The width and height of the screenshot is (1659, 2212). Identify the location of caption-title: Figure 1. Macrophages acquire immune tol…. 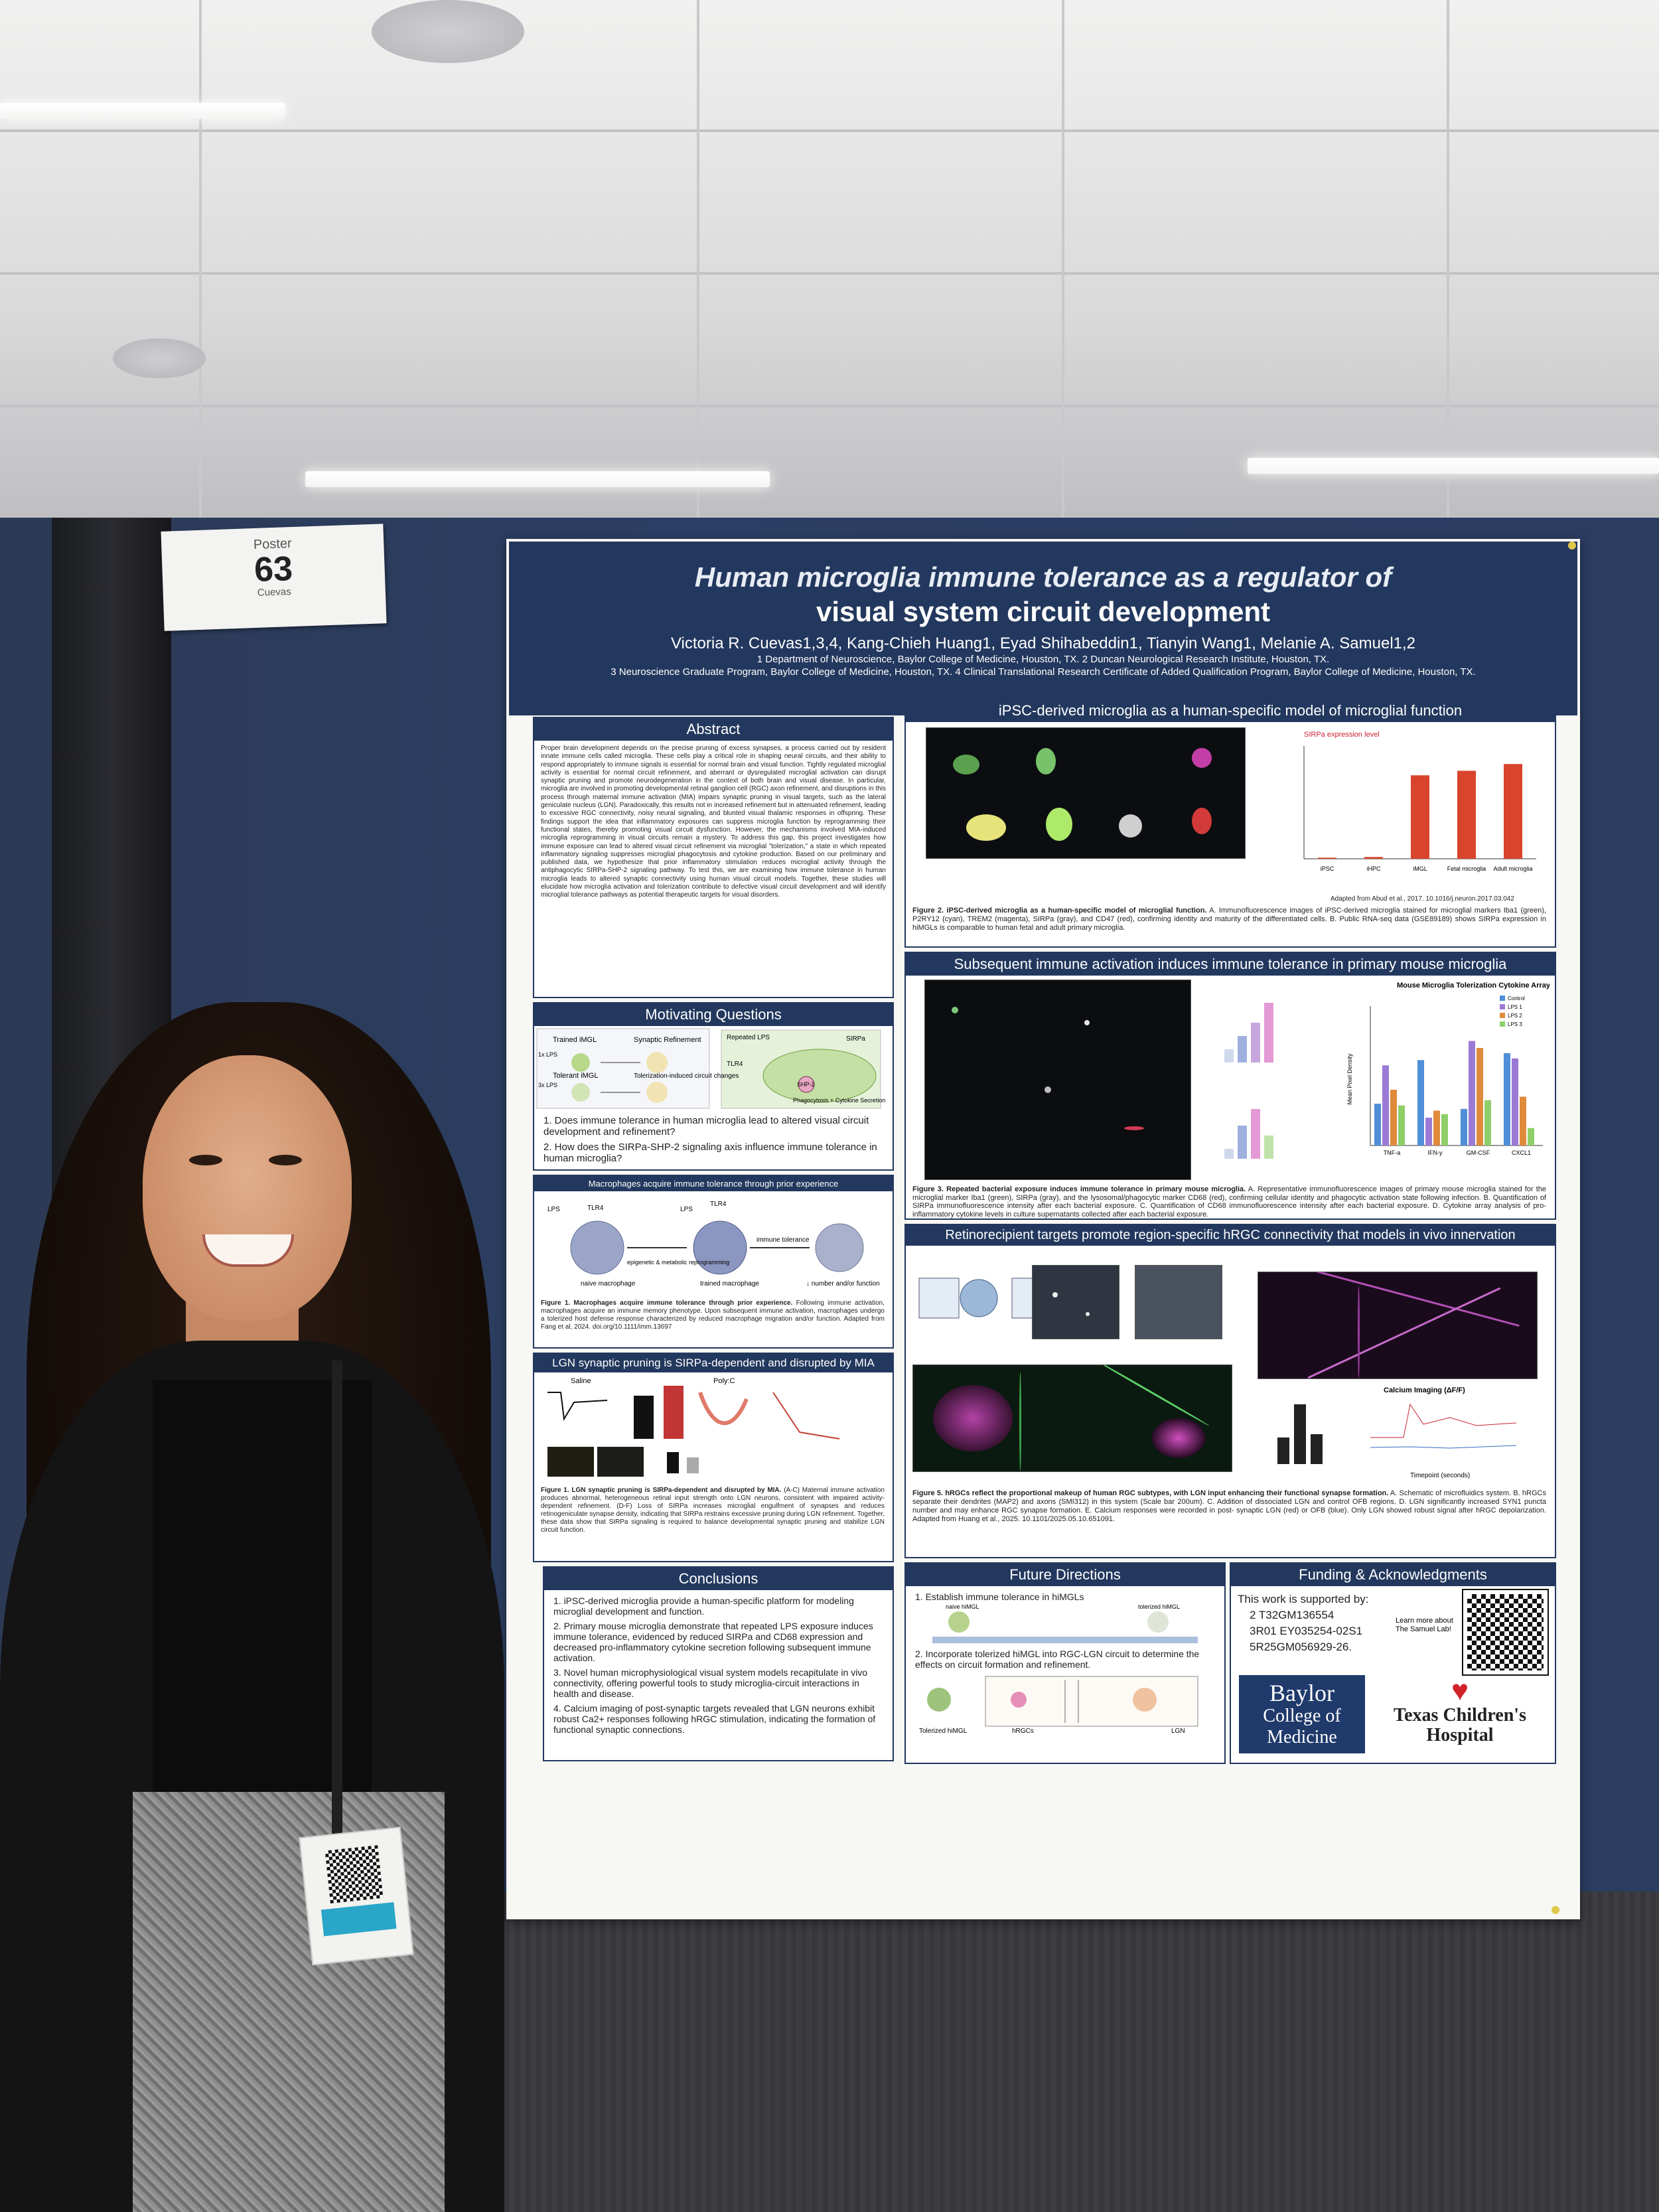
(667, 1303).